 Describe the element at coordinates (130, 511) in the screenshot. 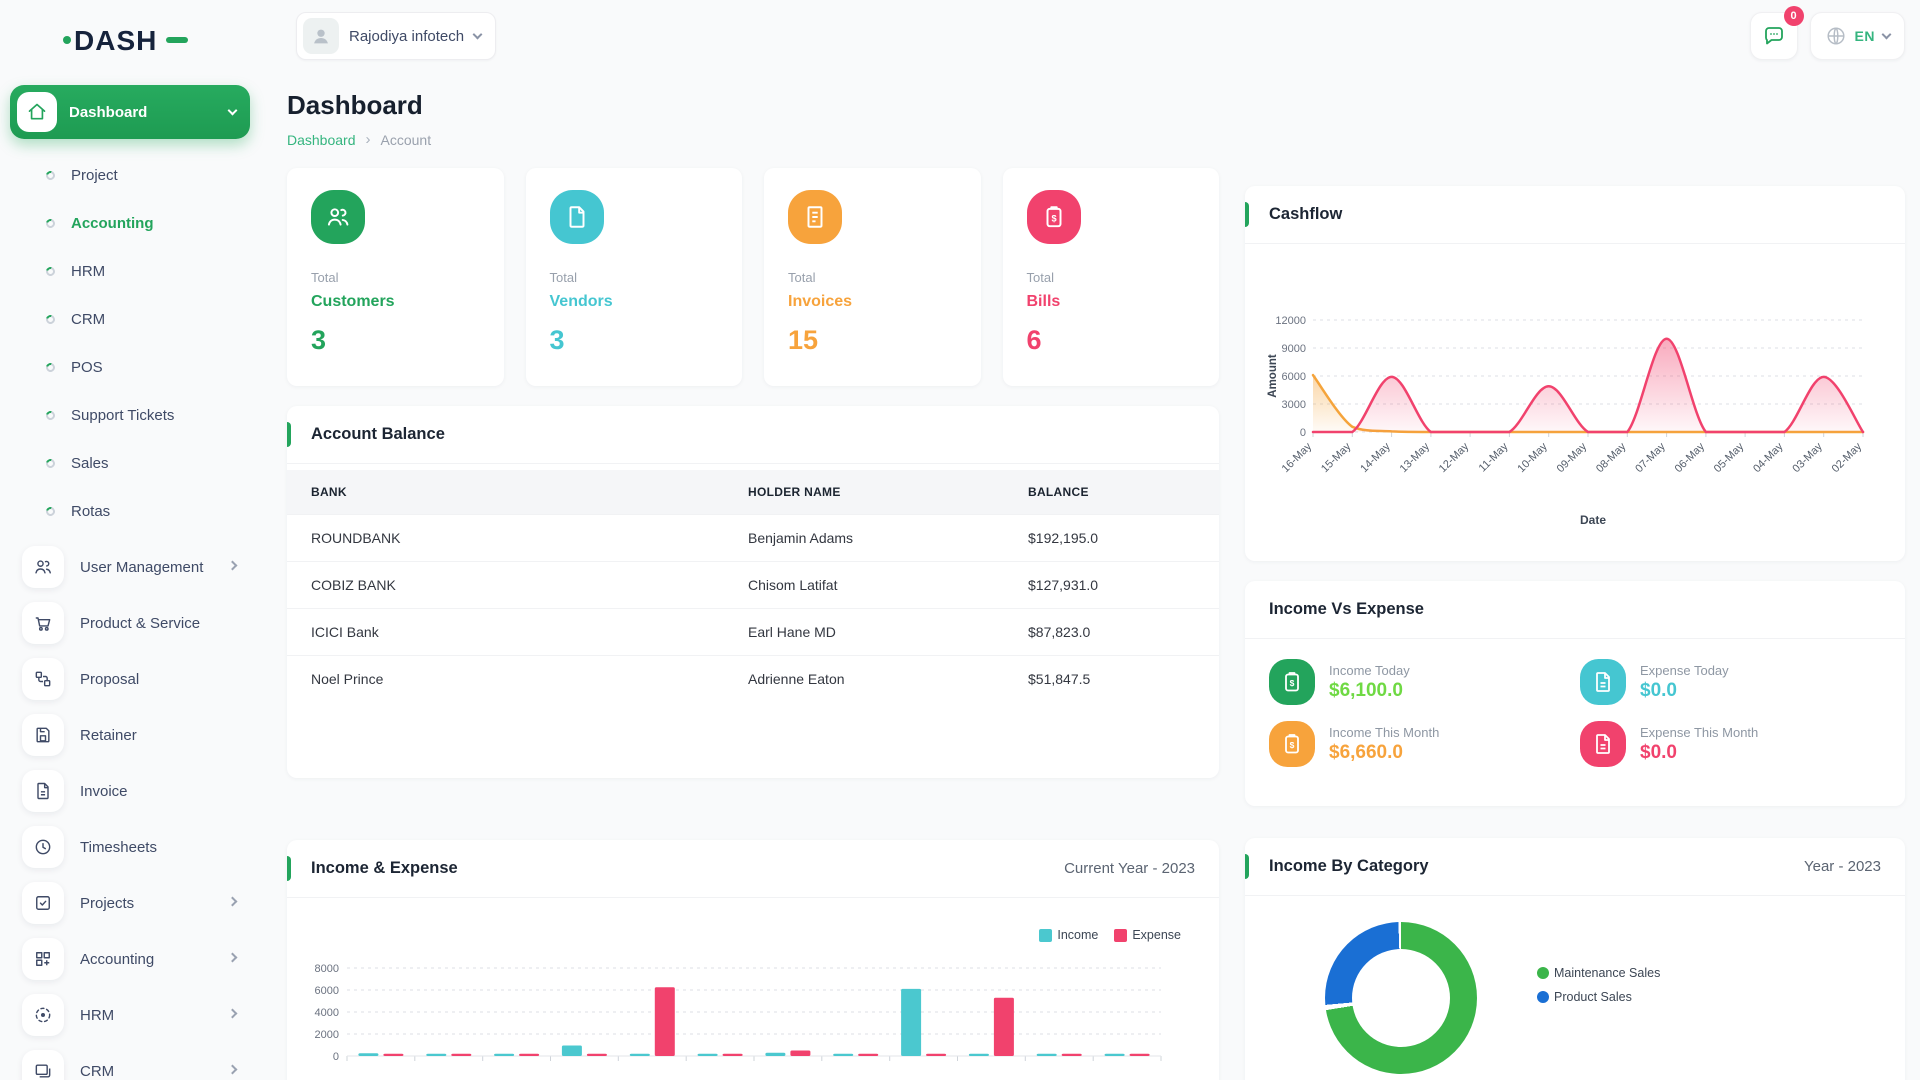

I see `sidebar-item-rotas: Rotas` at that location.